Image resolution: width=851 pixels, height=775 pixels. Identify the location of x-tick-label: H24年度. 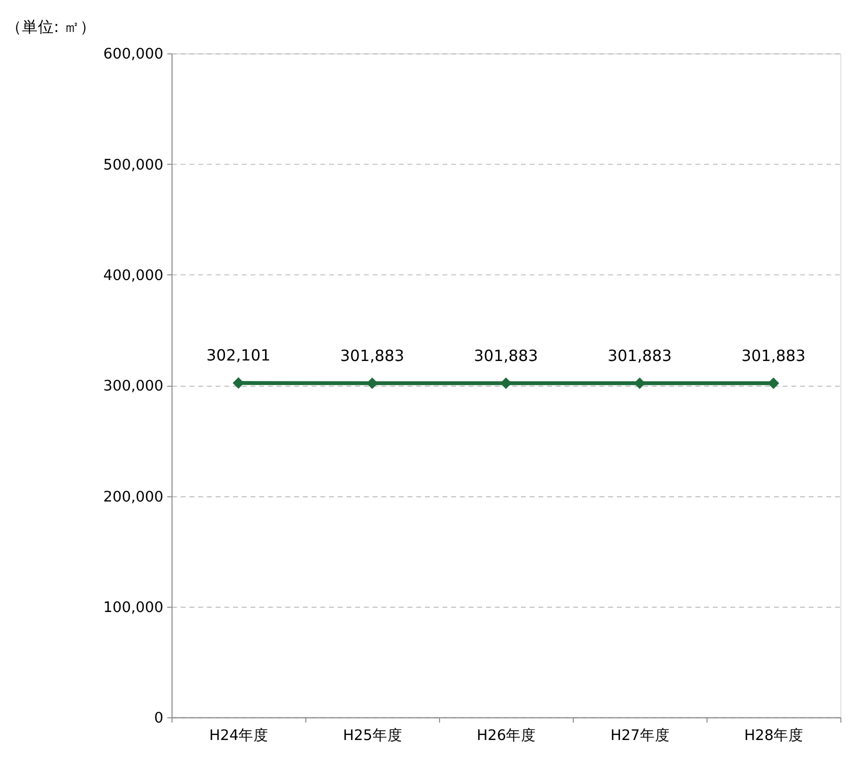
(239, 735).